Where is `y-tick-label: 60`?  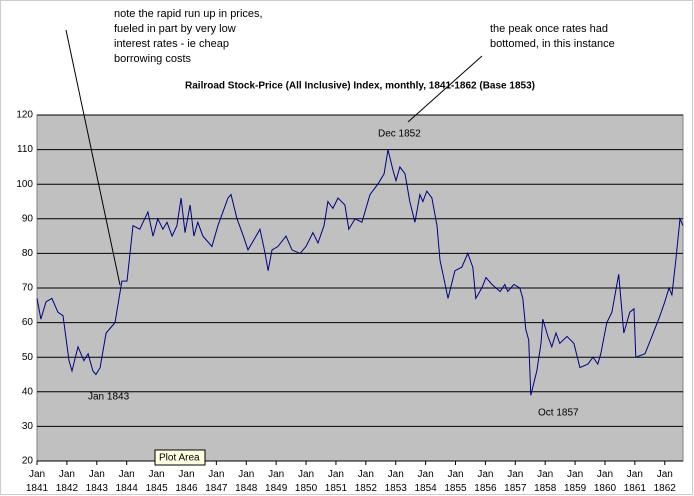
y-tick-label: 60 is located at coordinates (28, 322).